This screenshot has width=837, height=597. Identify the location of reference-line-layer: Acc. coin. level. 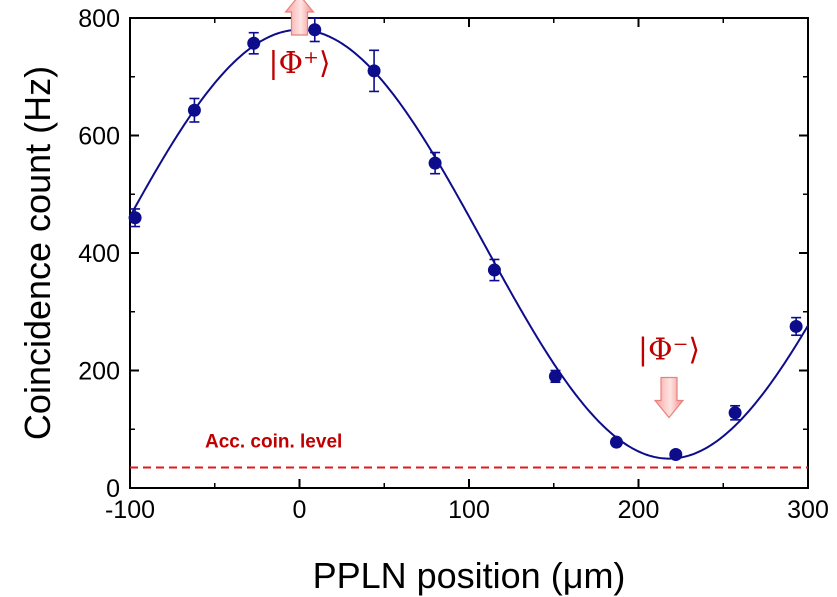
(469, 450).